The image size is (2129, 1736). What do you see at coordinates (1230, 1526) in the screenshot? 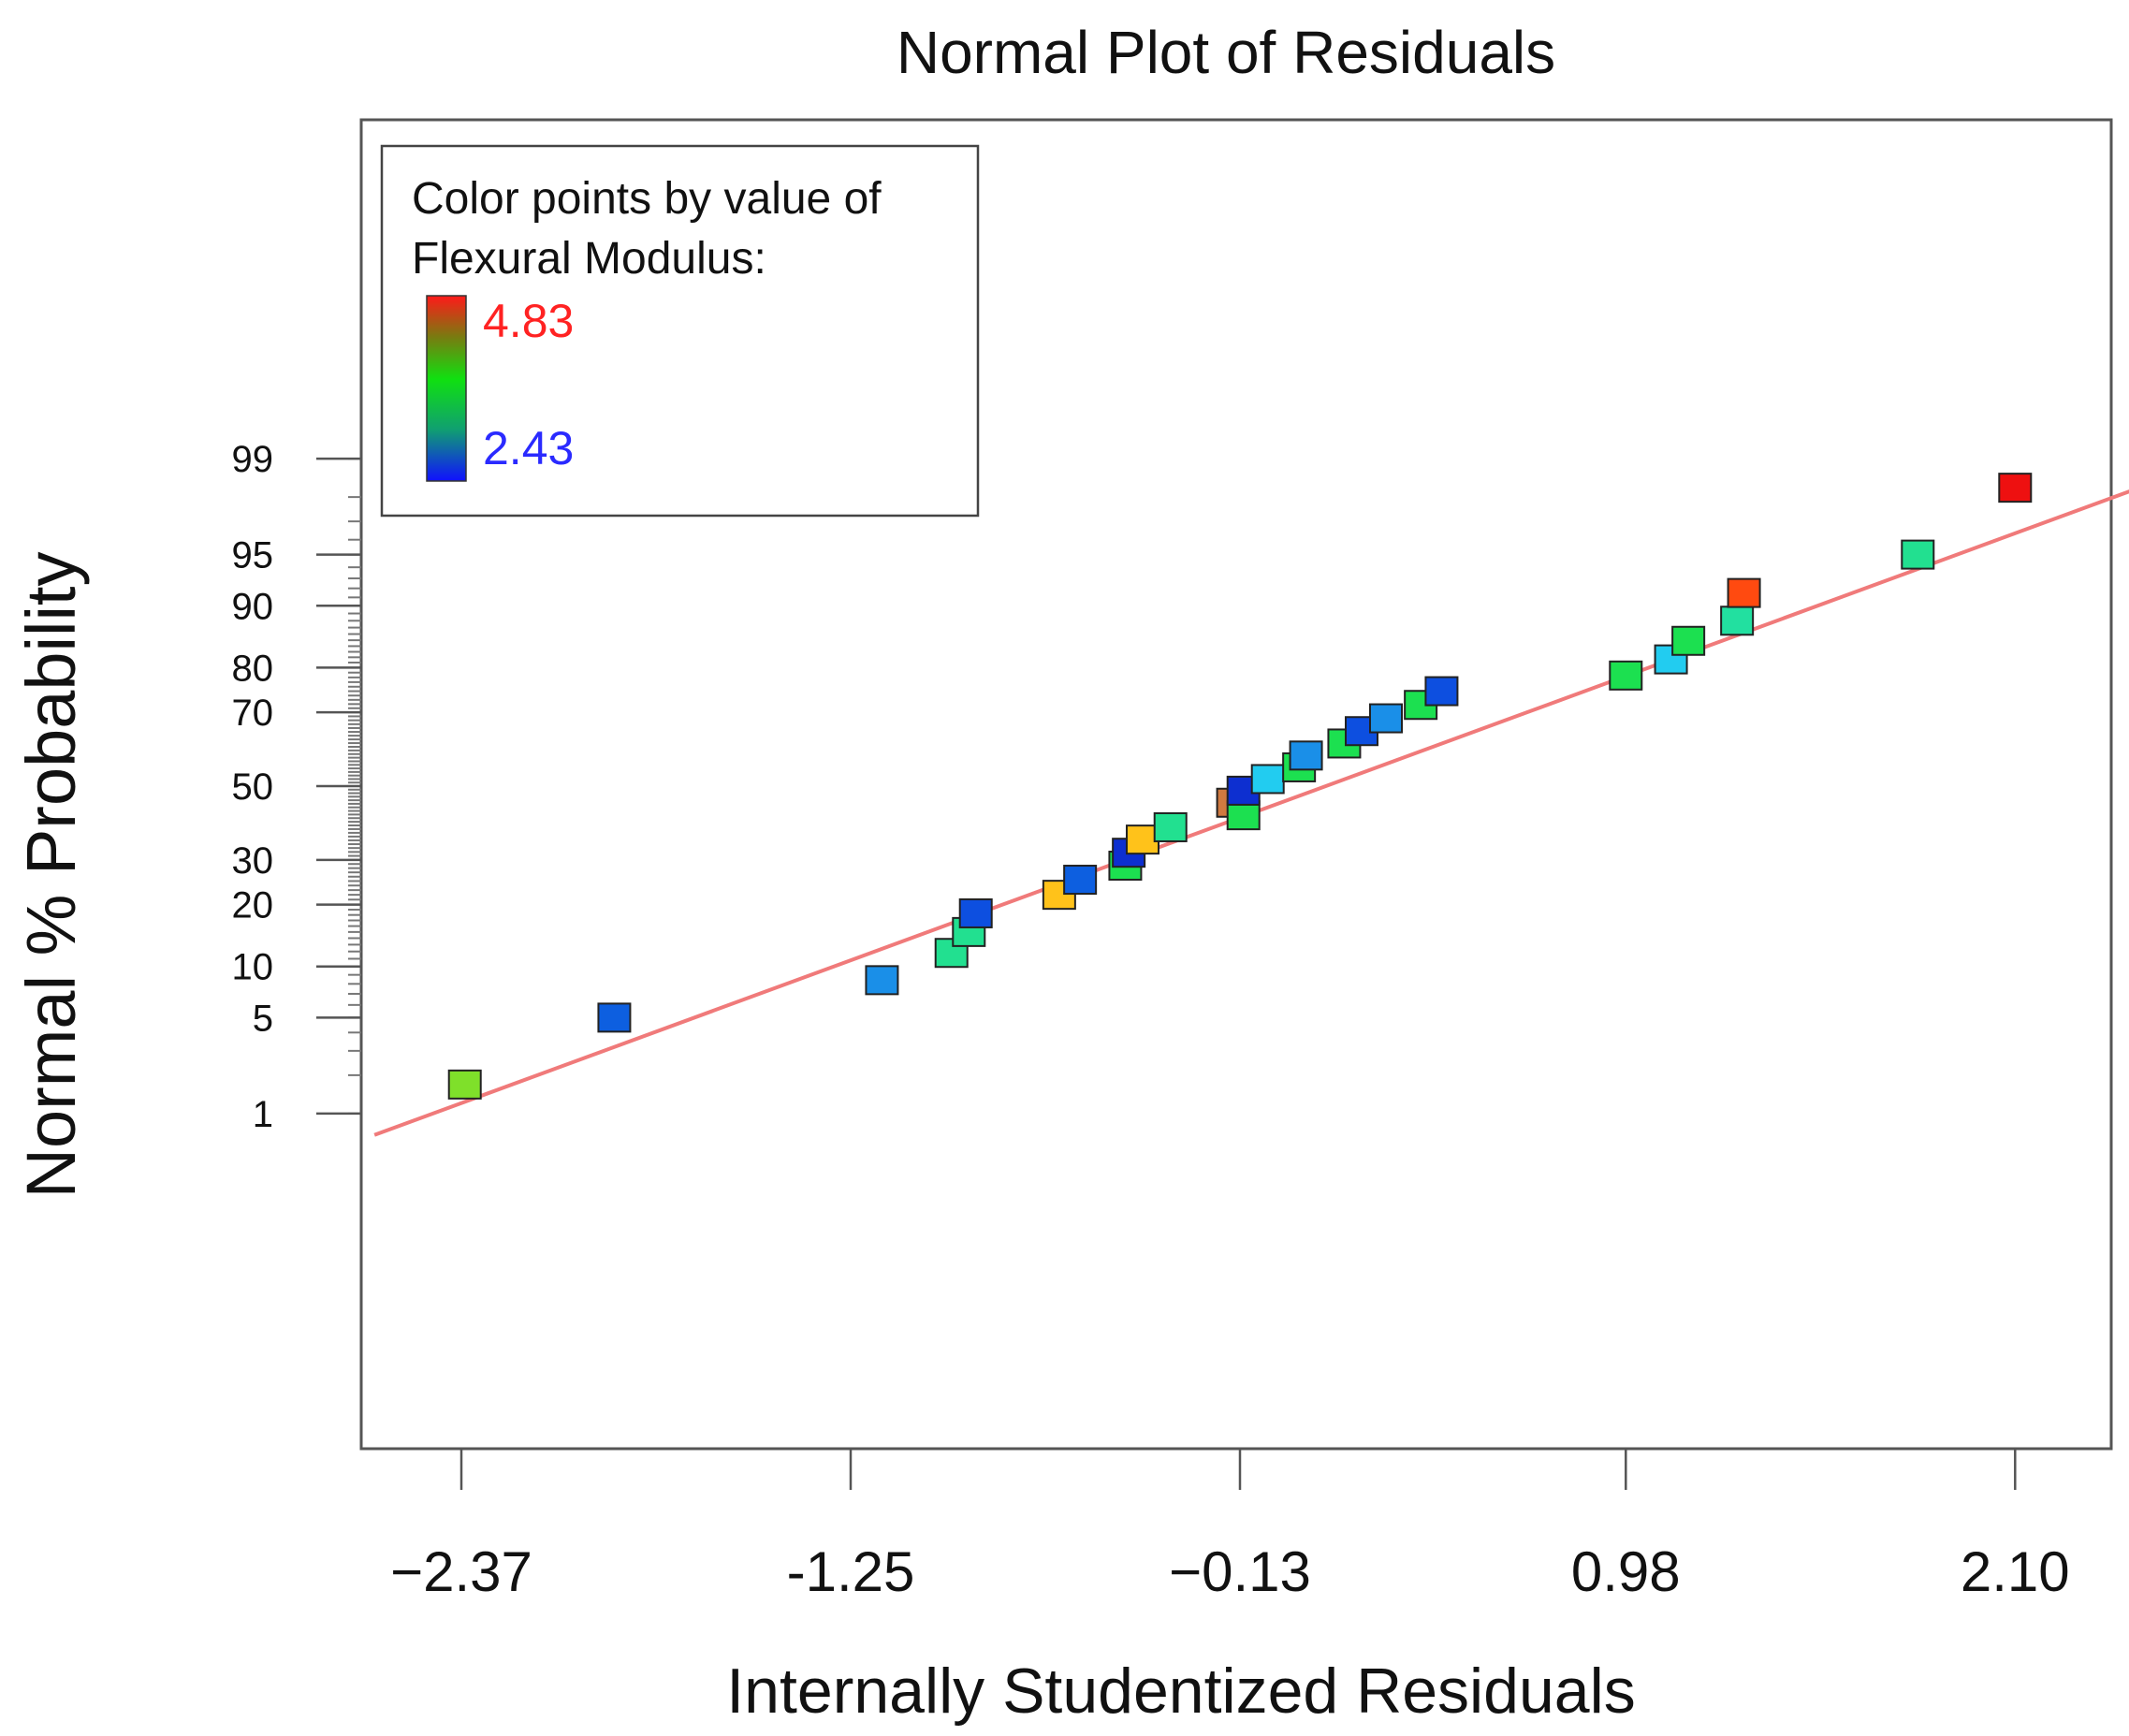
I see `x-axis: −2.37 -1.25 −0.13 0.98 2.10` at bounding box center [1230, 1526].